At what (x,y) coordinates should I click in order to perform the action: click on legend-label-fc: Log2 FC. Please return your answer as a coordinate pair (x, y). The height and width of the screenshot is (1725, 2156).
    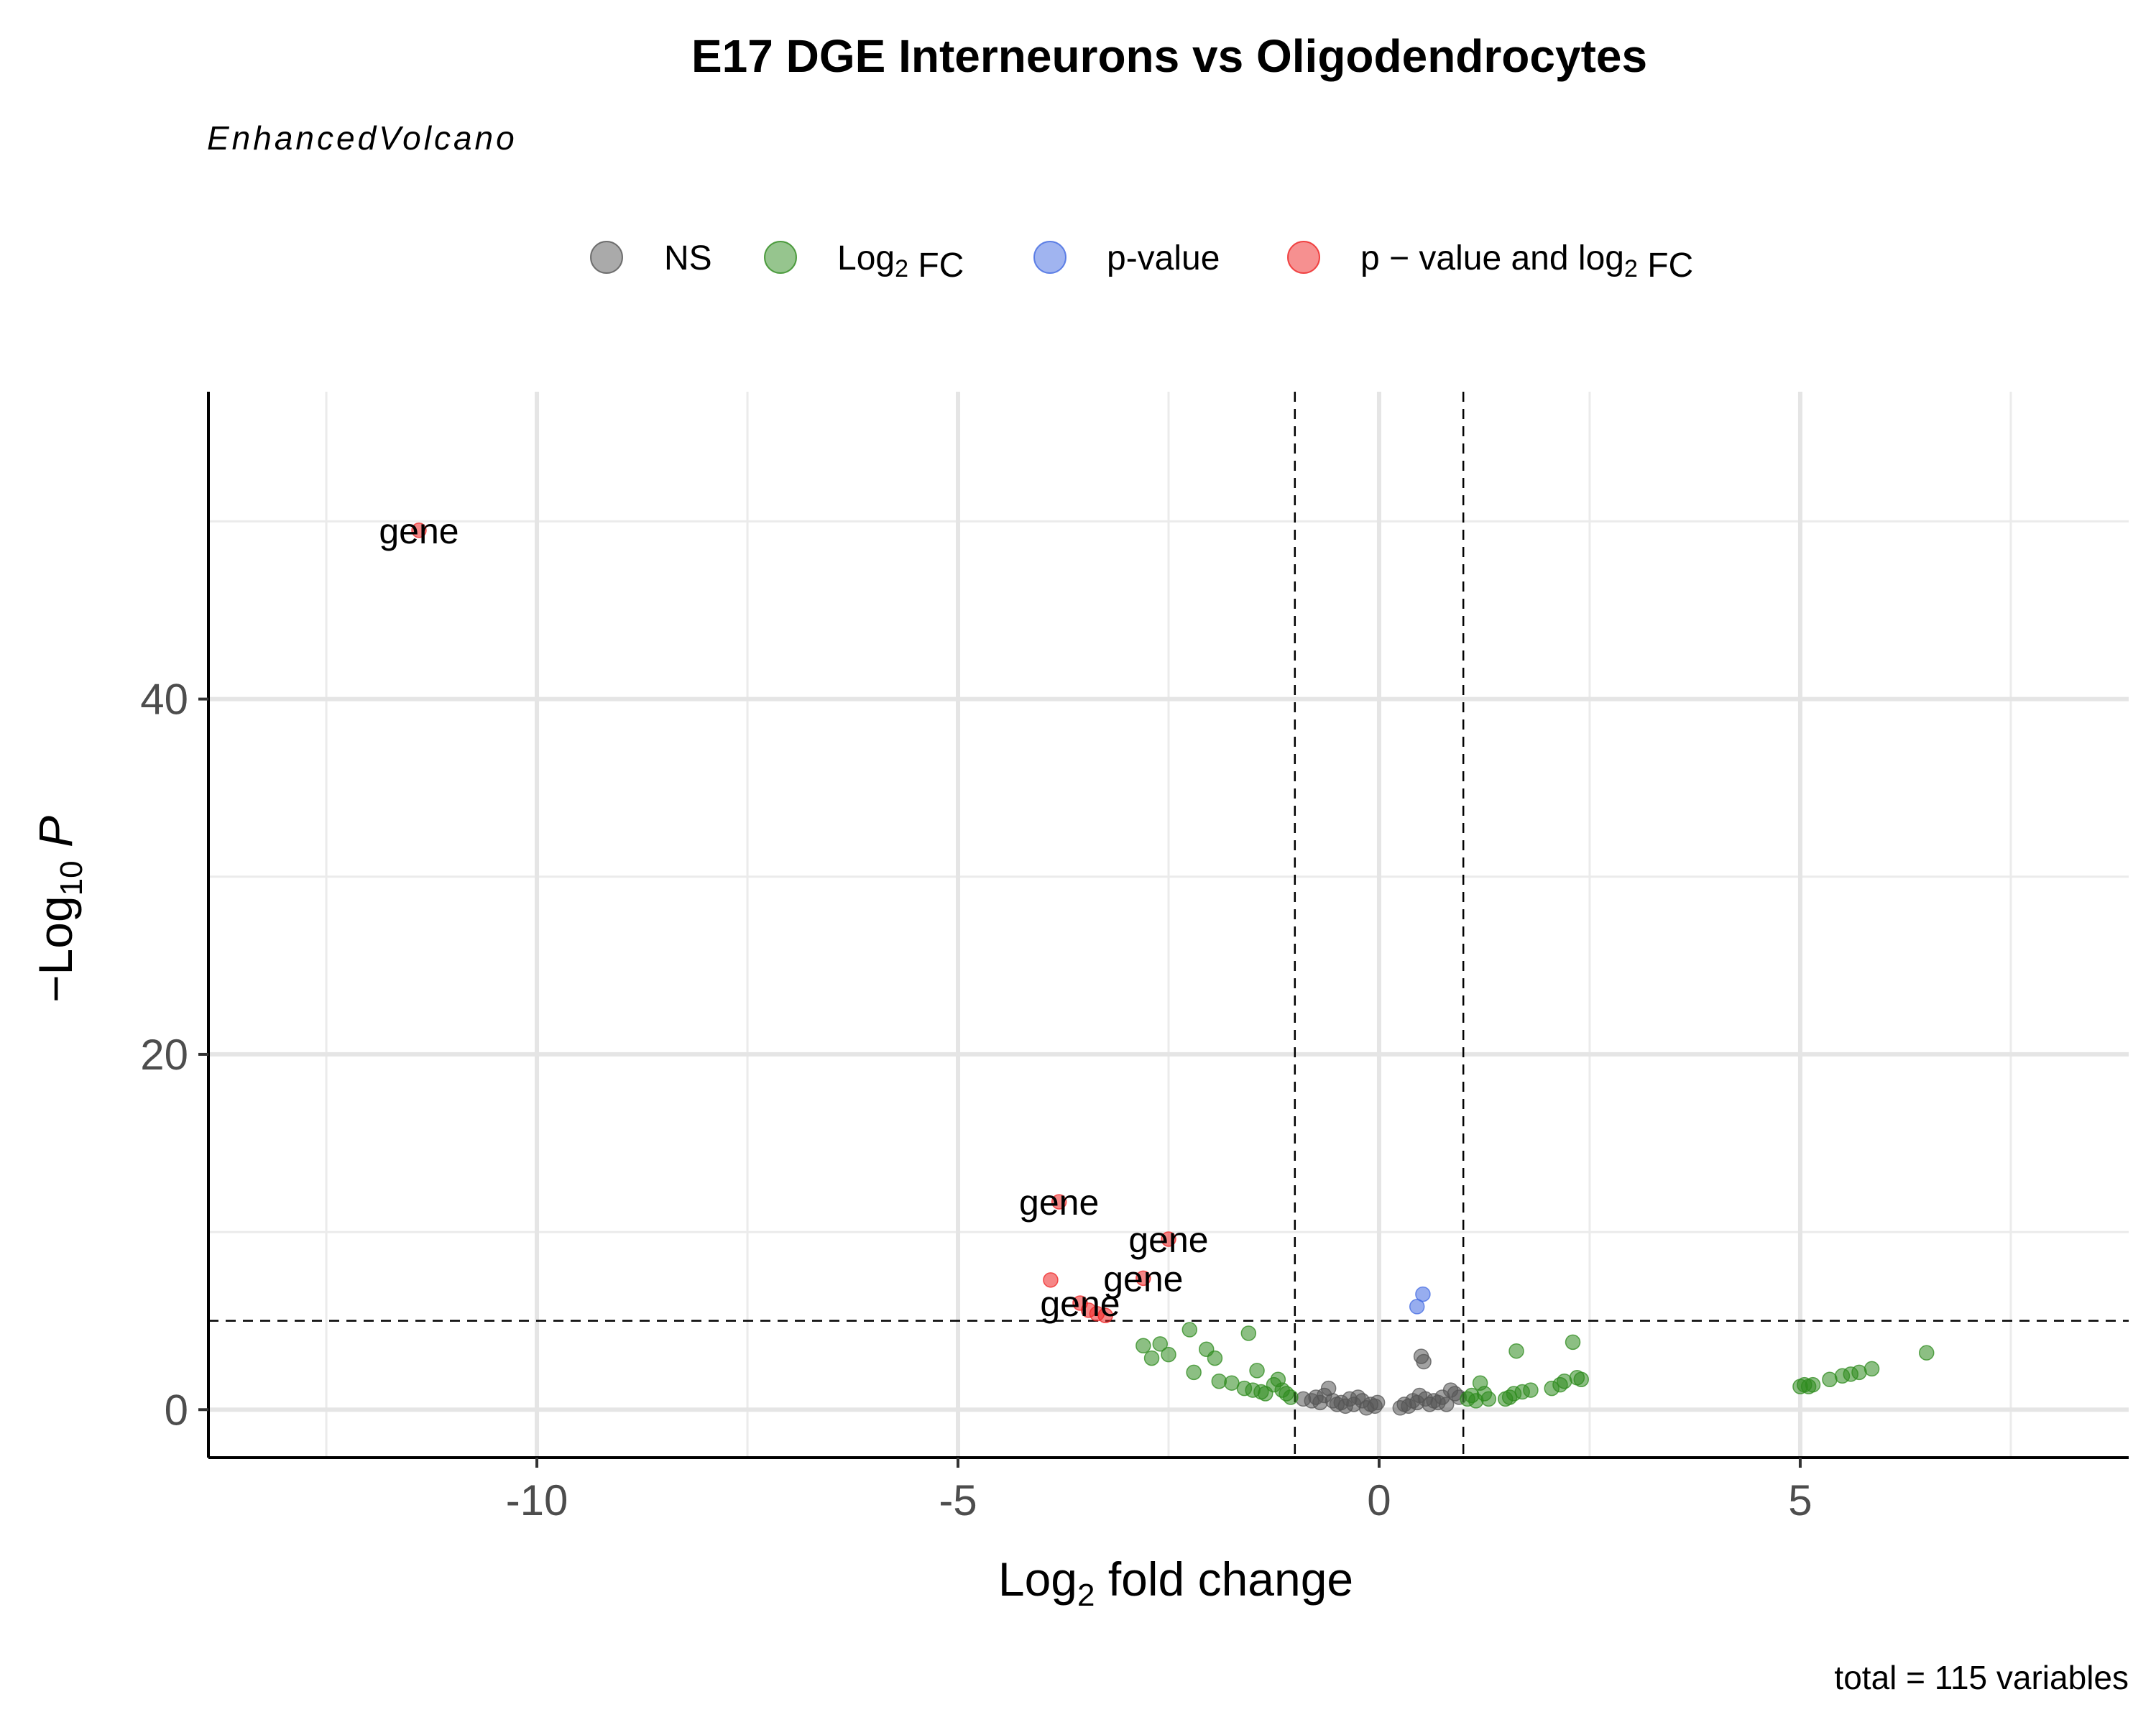
    Looking at the image, I should click on (901, 262).